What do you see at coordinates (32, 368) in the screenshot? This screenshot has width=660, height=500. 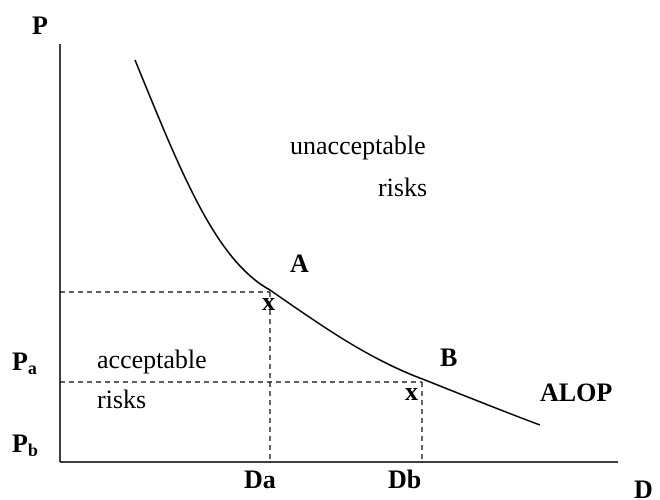 I see `level-label-sub: a` at bounding box center [32, 368].